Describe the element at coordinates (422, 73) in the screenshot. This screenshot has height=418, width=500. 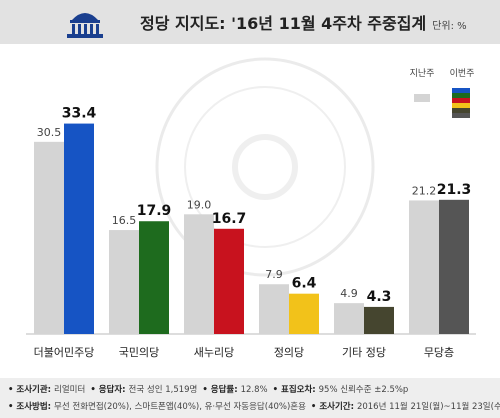
I see `legend-label-prev: 지난주` at that location.